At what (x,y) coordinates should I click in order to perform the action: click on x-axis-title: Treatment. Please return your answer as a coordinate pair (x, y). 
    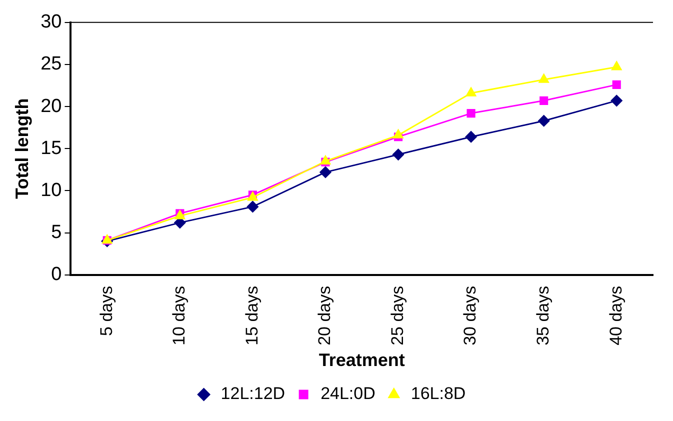
    Looking at the image, I should click on (361, 360).